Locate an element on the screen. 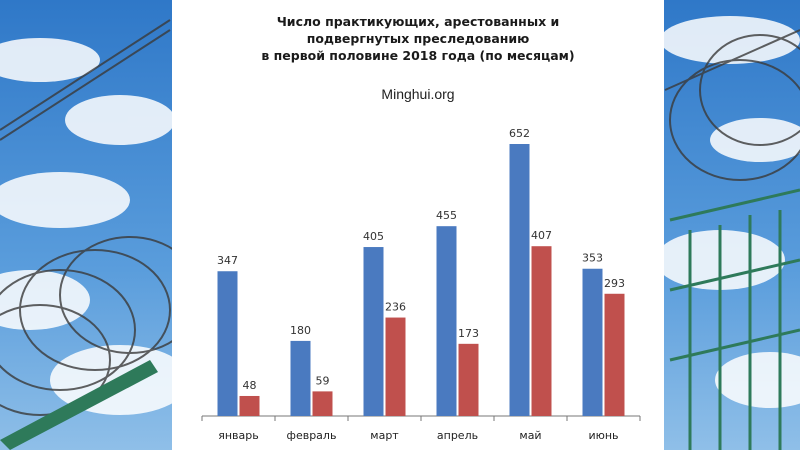  data-label-series-1-0: 347 is located at coordinates (227, 260).